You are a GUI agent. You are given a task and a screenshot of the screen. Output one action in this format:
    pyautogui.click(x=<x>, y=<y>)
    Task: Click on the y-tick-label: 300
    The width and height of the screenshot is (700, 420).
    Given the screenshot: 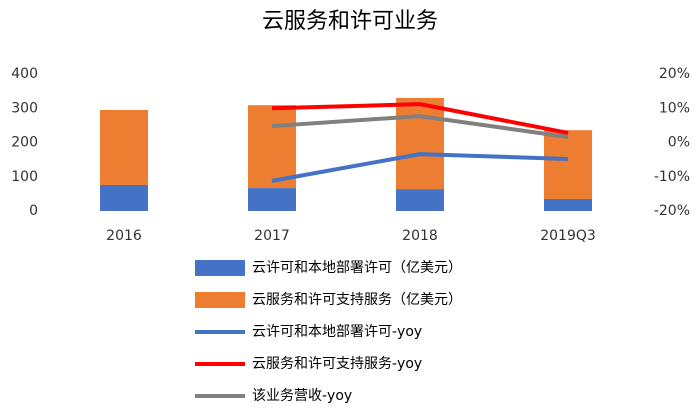 What is the action you would take?
    pyautogui.click(x=24, y=108)
    